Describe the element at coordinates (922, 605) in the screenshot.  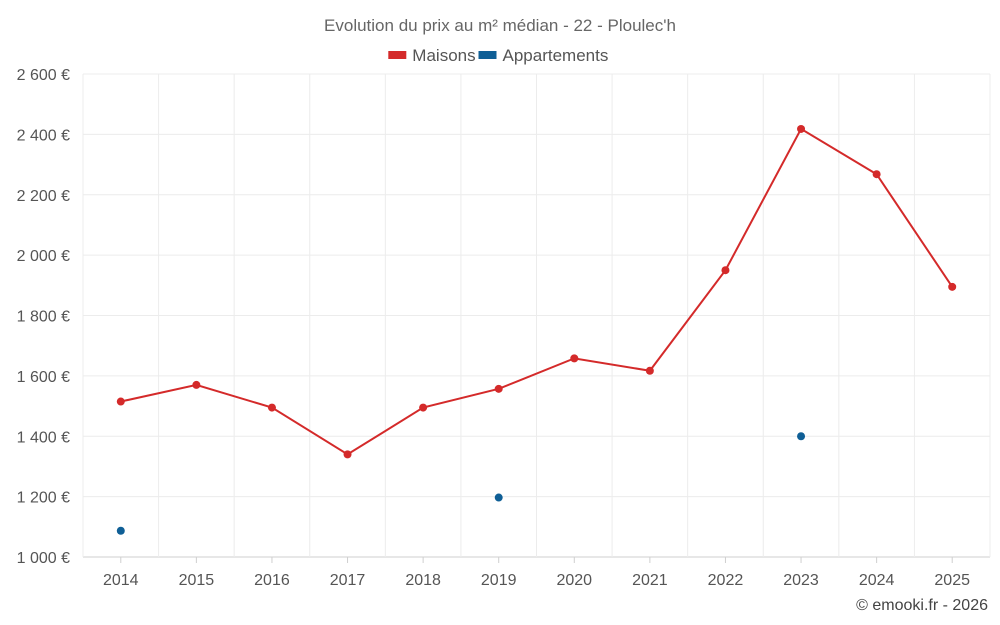
I see `credit-text: © emooki.fr - 2026` at that location.